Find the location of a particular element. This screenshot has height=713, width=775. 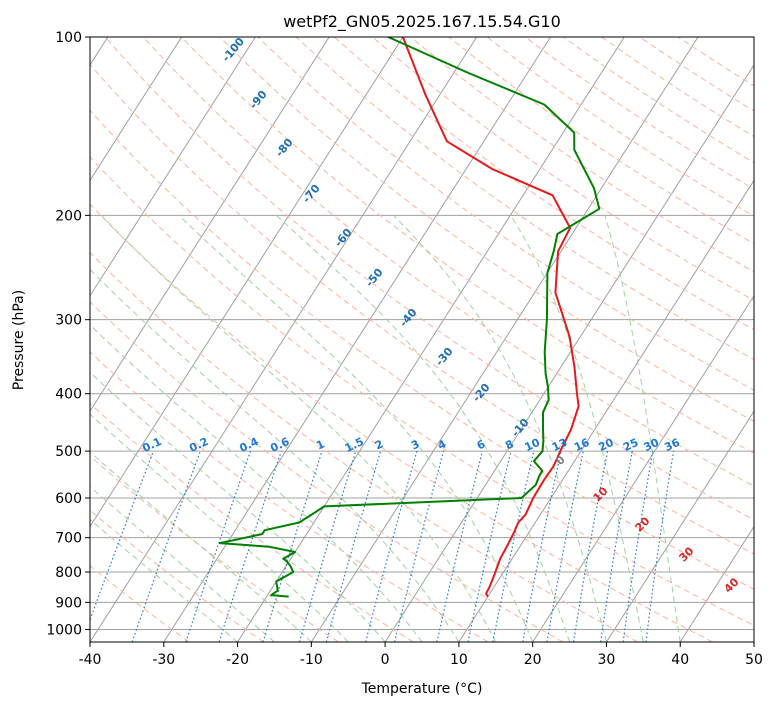

x-tick-label: -40 is located at coordinates (90, 660).